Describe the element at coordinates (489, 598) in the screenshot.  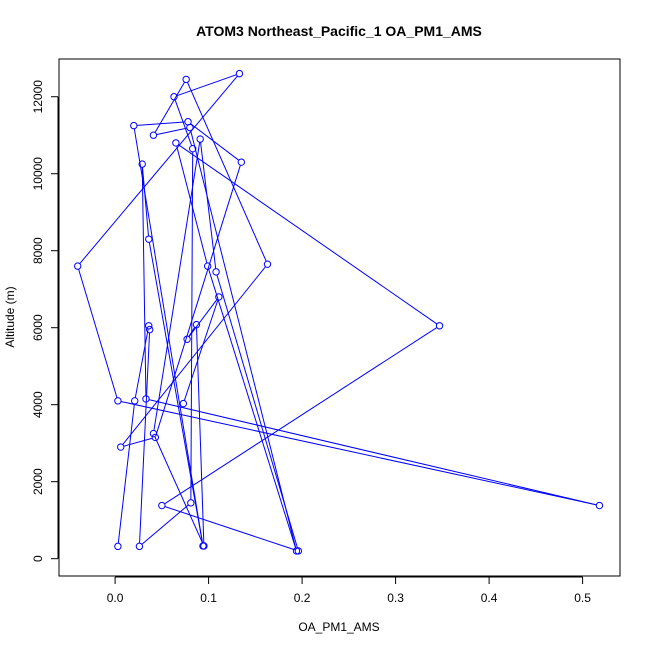
I see `x-tick-label: 0.4` at that location.